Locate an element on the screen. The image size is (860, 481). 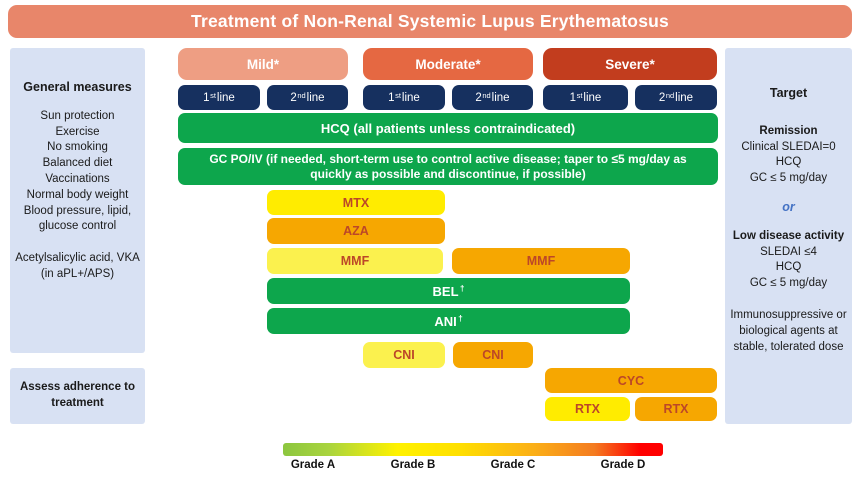
general-measure-item: Normal body weight is located at coordinates (77, 194).